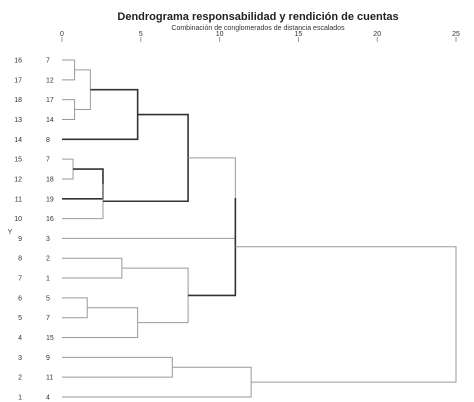  What do you see at coordinates (18, 140) in the screenshot?
I see `row-label-case: 14` at bounding box center [18, 140].